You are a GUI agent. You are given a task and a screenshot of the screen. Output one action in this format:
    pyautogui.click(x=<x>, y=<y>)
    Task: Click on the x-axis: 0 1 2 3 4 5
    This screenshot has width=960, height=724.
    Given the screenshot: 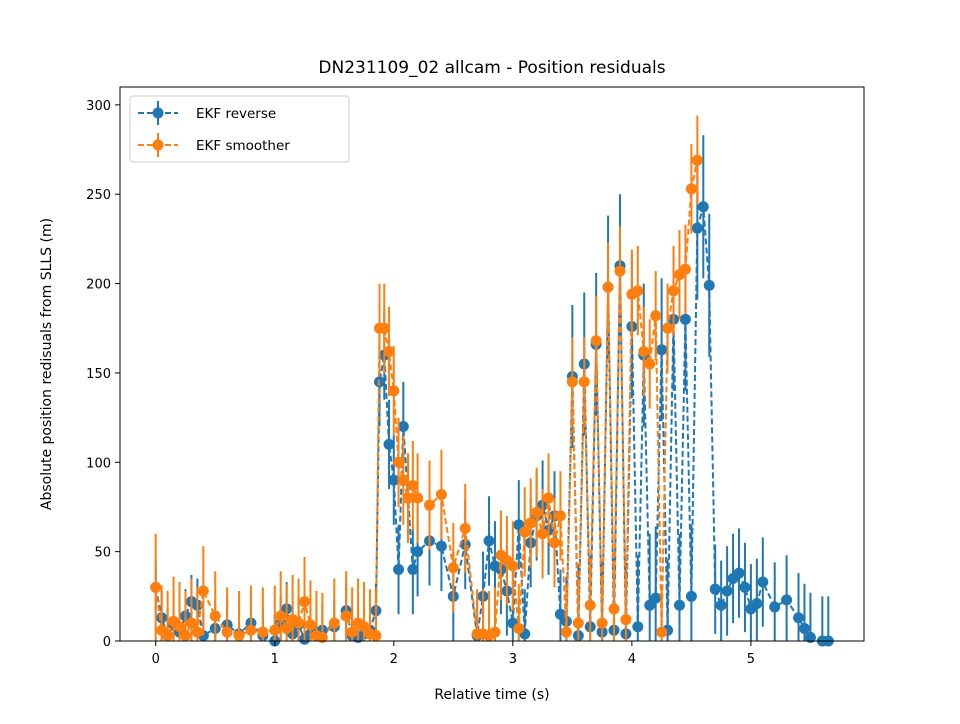 What is the action you would take?
    pyautogui.click(x=453, y=654)
    